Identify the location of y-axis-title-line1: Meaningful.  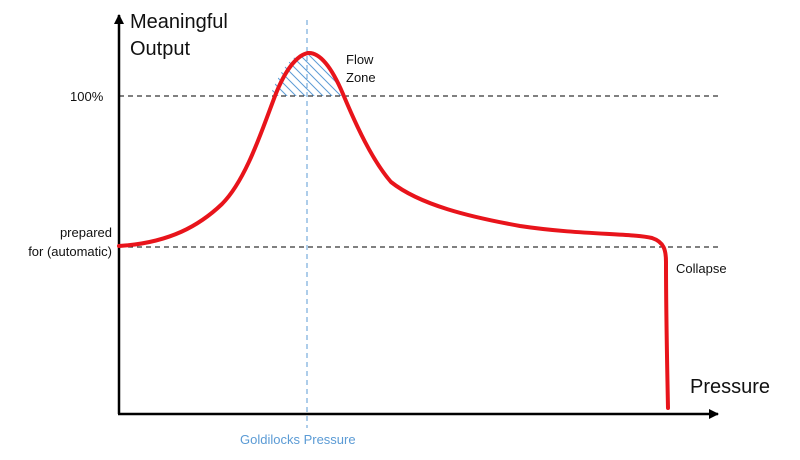
(179, 22).